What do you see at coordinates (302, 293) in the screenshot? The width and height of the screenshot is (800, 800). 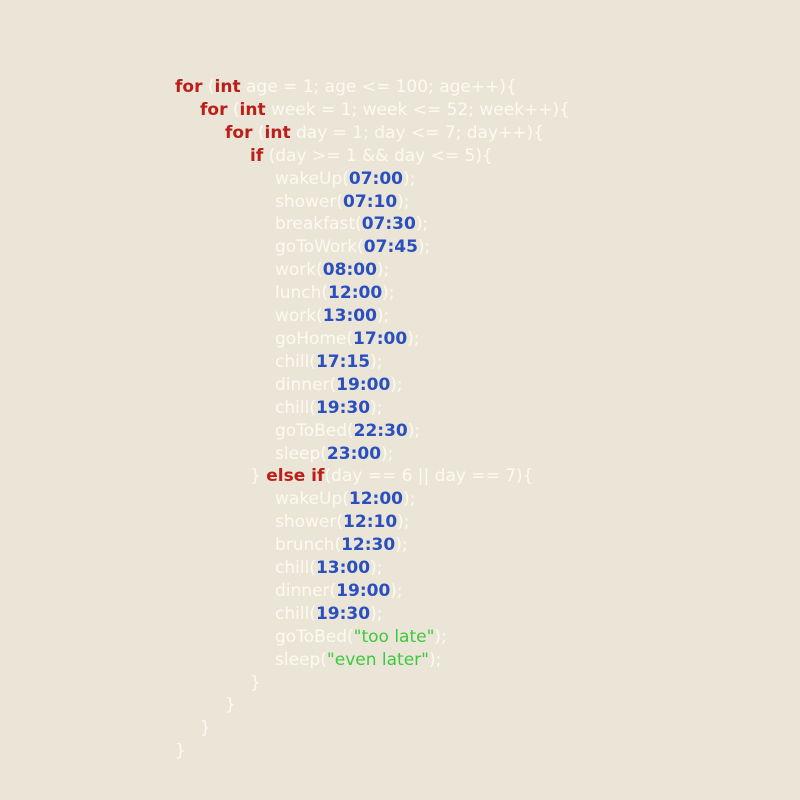 I see `code-text: lunch(` at bounding box center [302, 293].